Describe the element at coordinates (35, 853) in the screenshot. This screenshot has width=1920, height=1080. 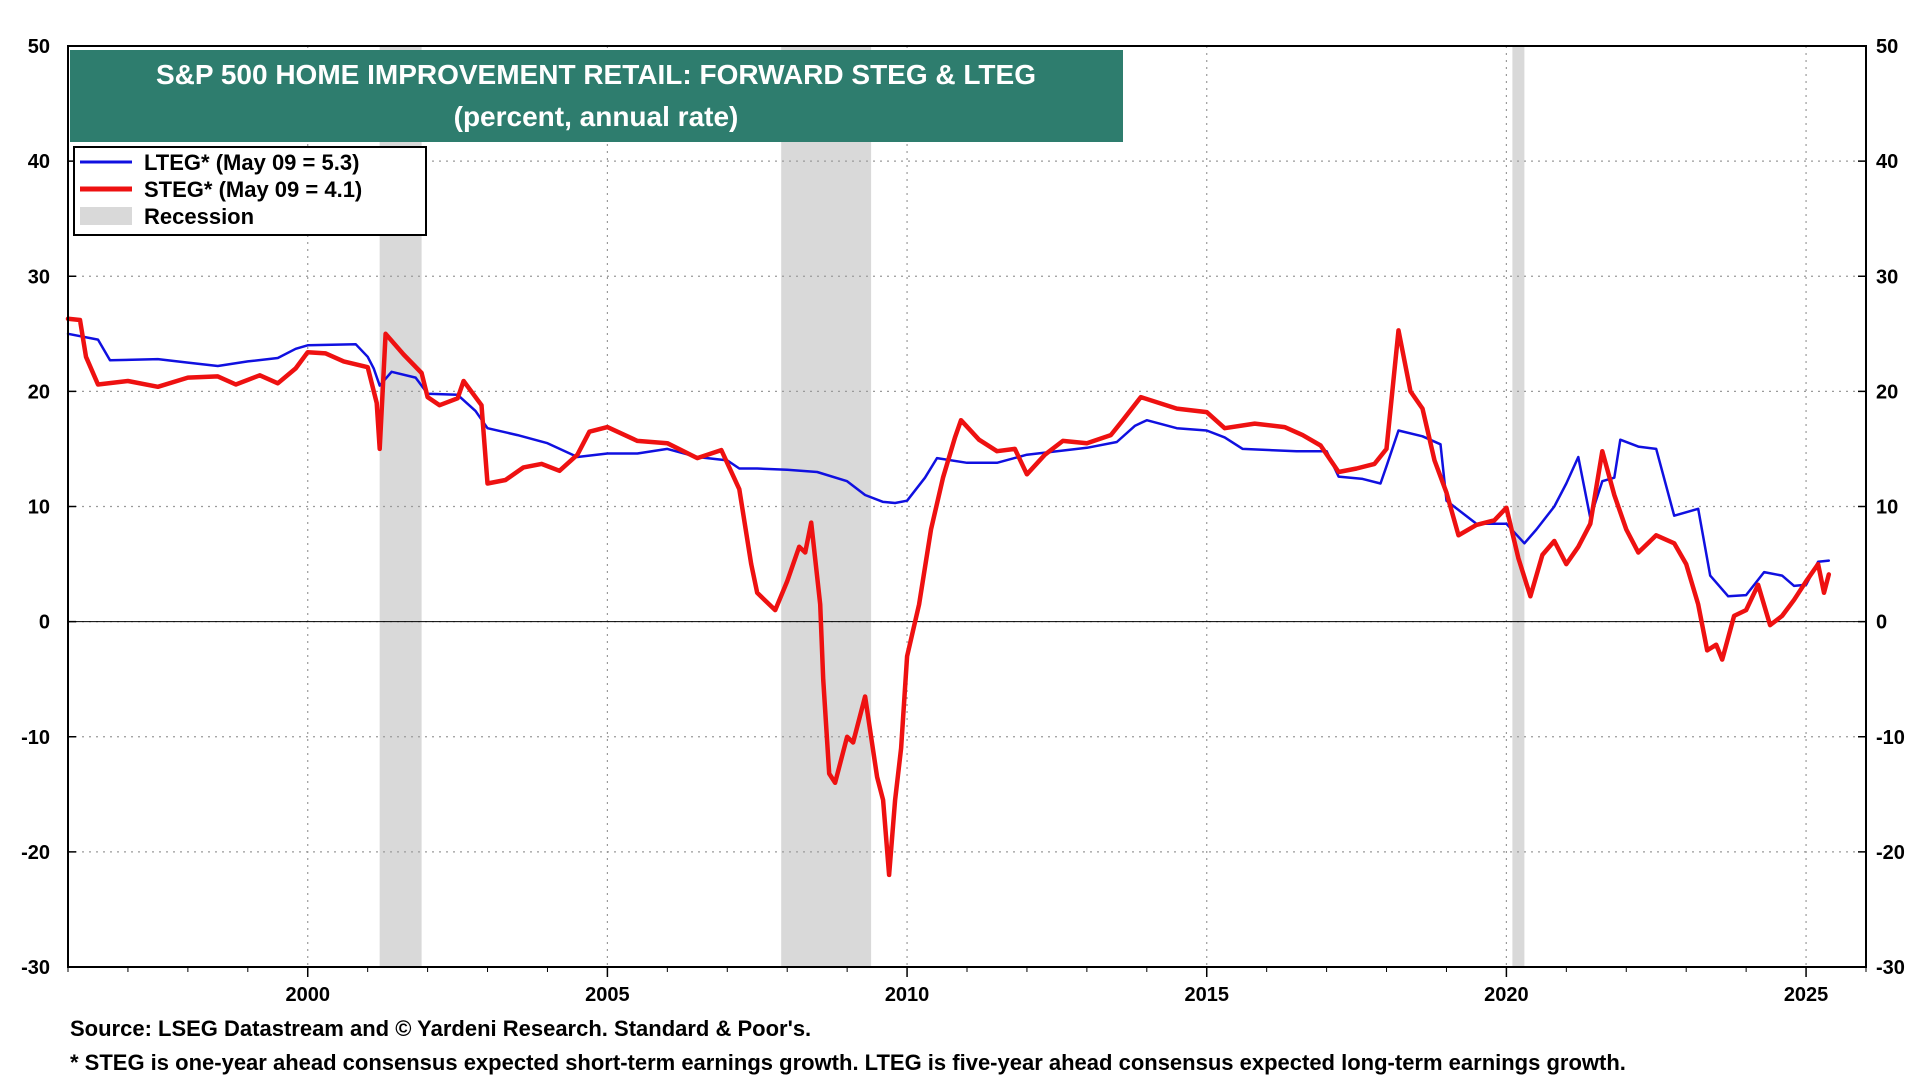
I see `y-tick-label-left-7: -20` at that location.